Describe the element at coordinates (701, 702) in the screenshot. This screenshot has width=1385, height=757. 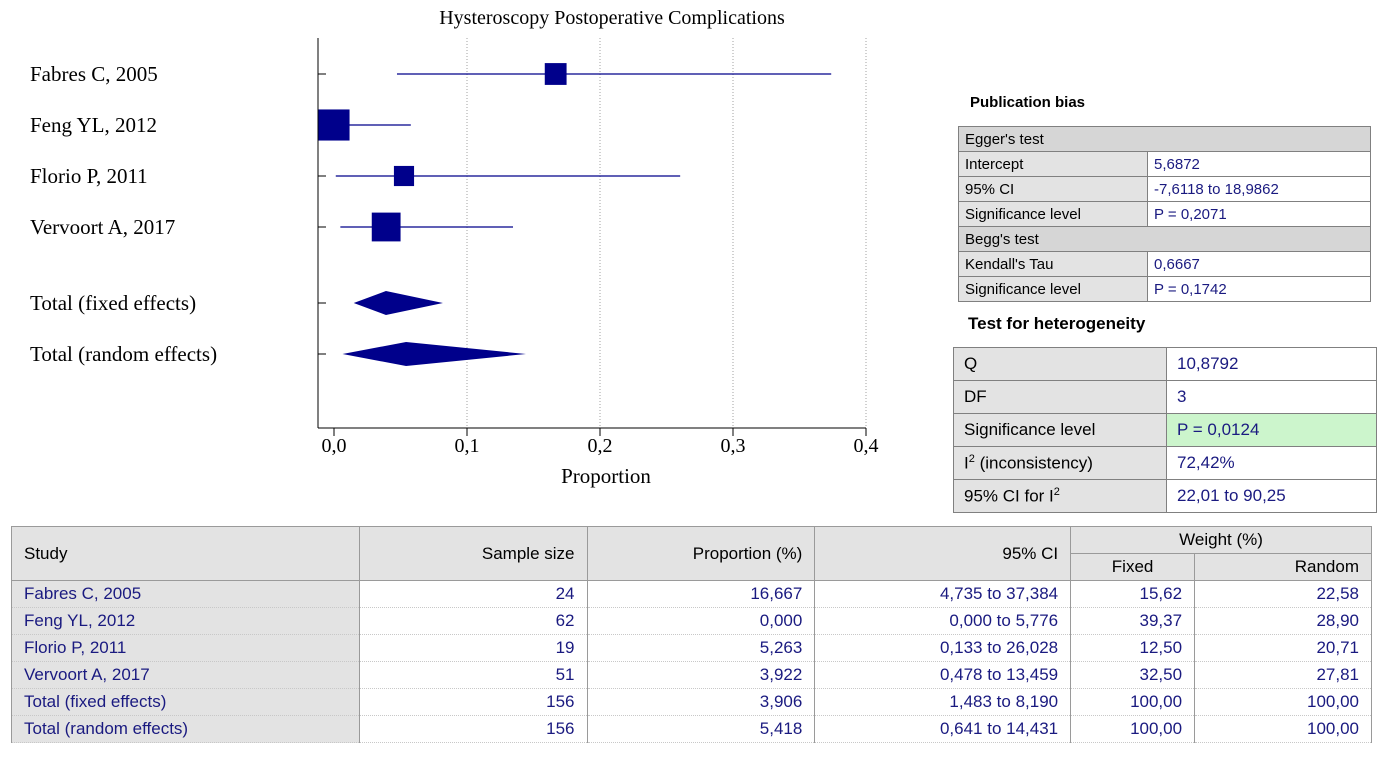
I see `proportion-cell: 3,906` at that location.